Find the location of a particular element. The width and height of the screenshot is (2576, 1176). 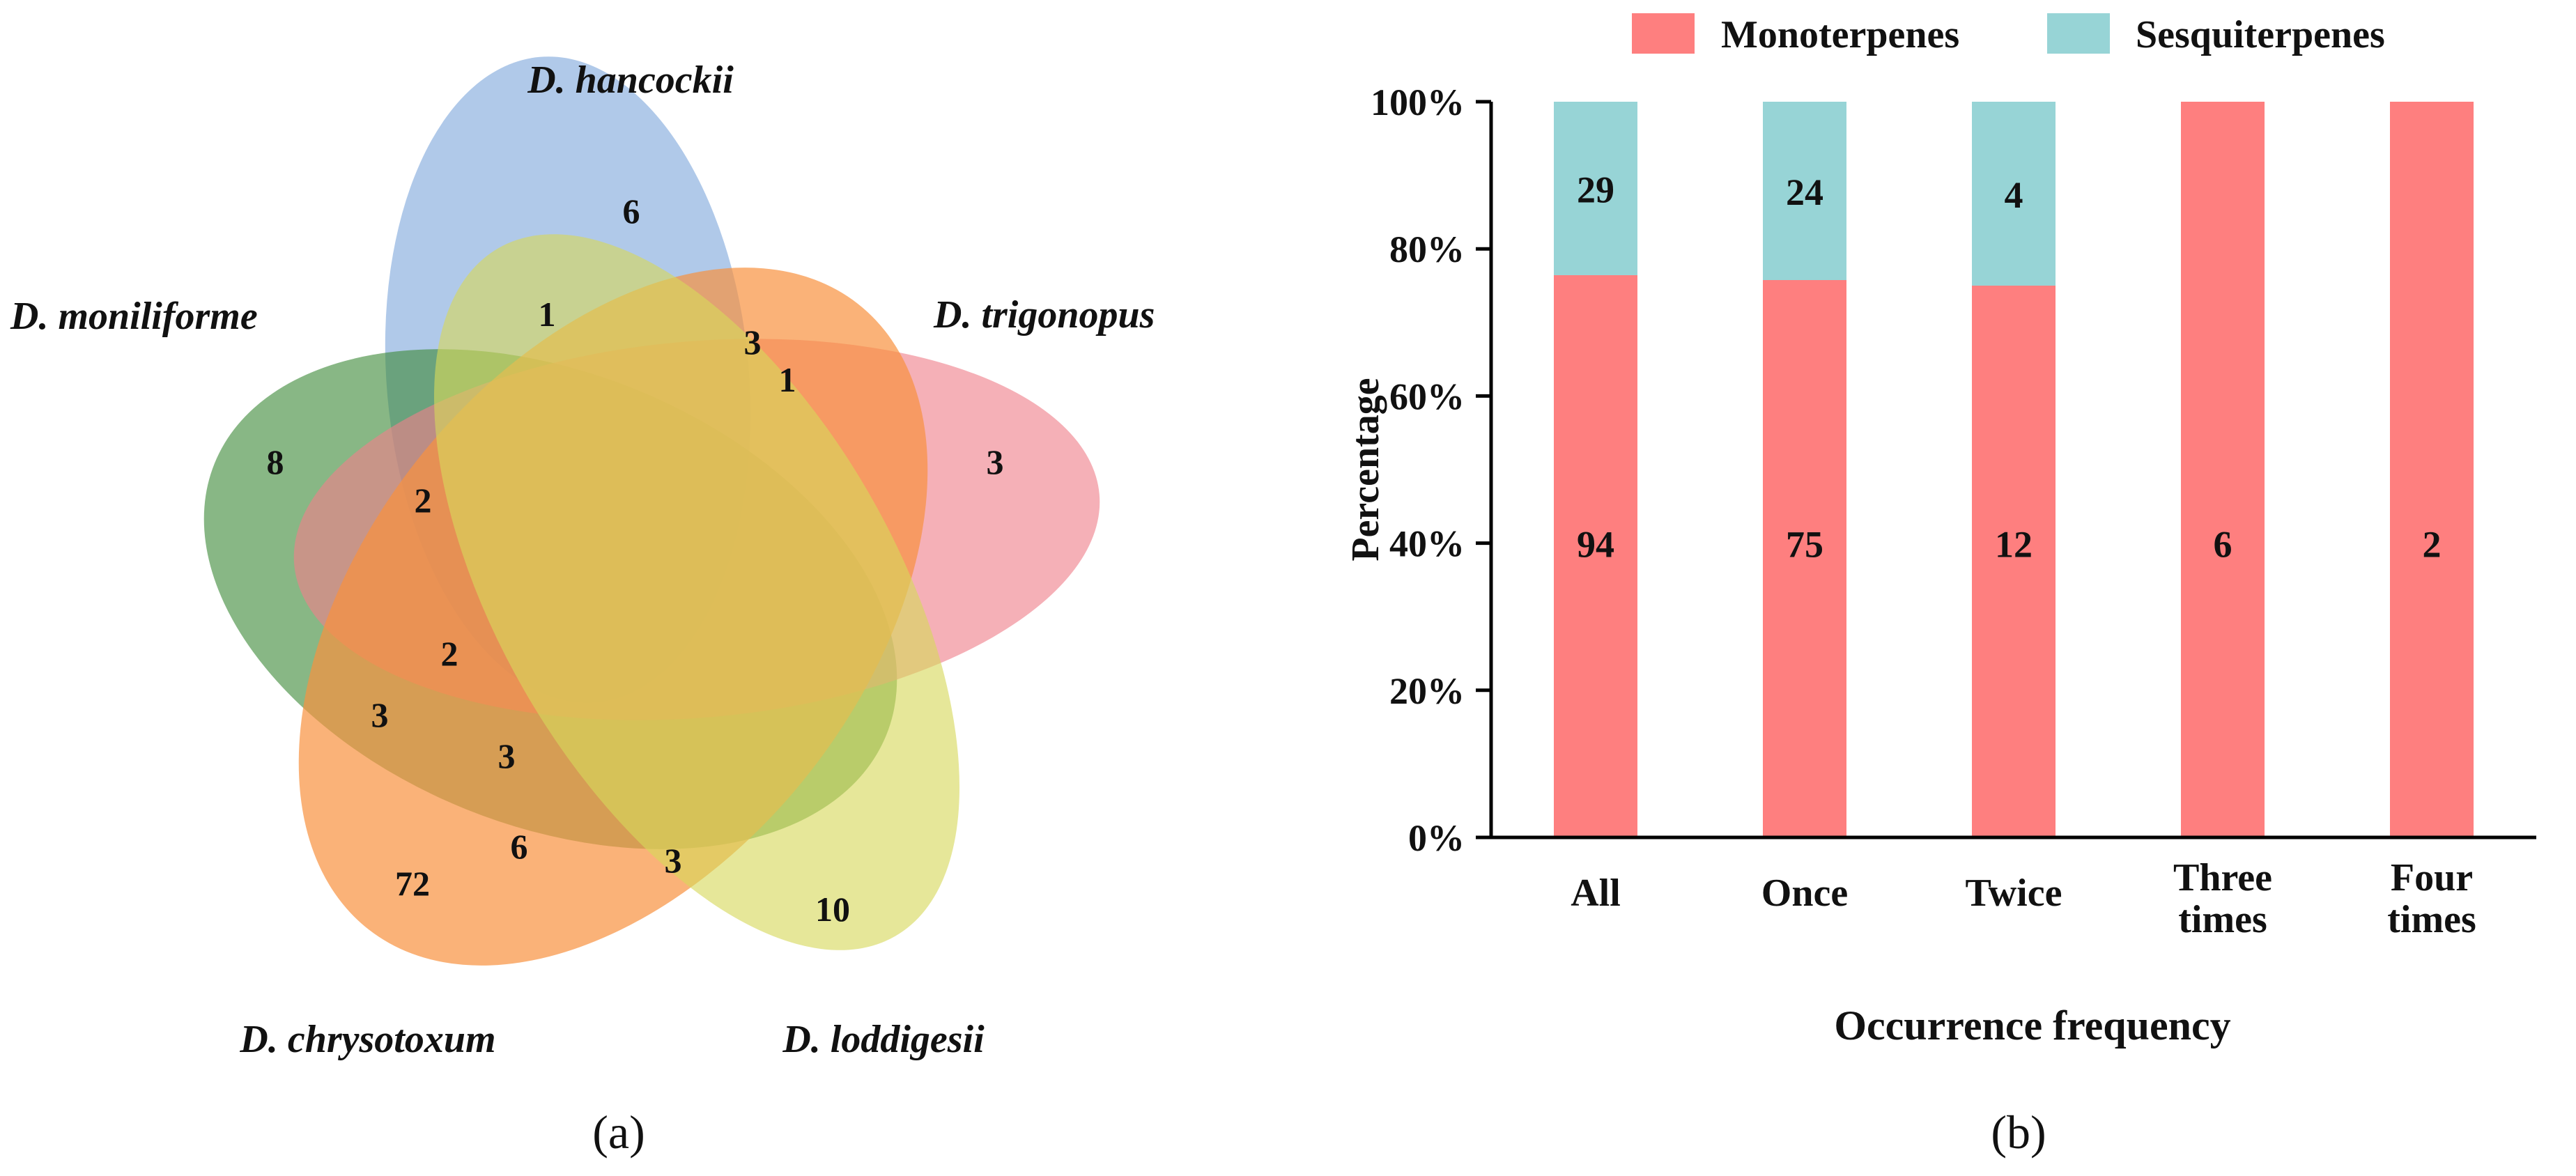

x-axis-title: Occurrence frequency is located at coordinates (2032, 1026).